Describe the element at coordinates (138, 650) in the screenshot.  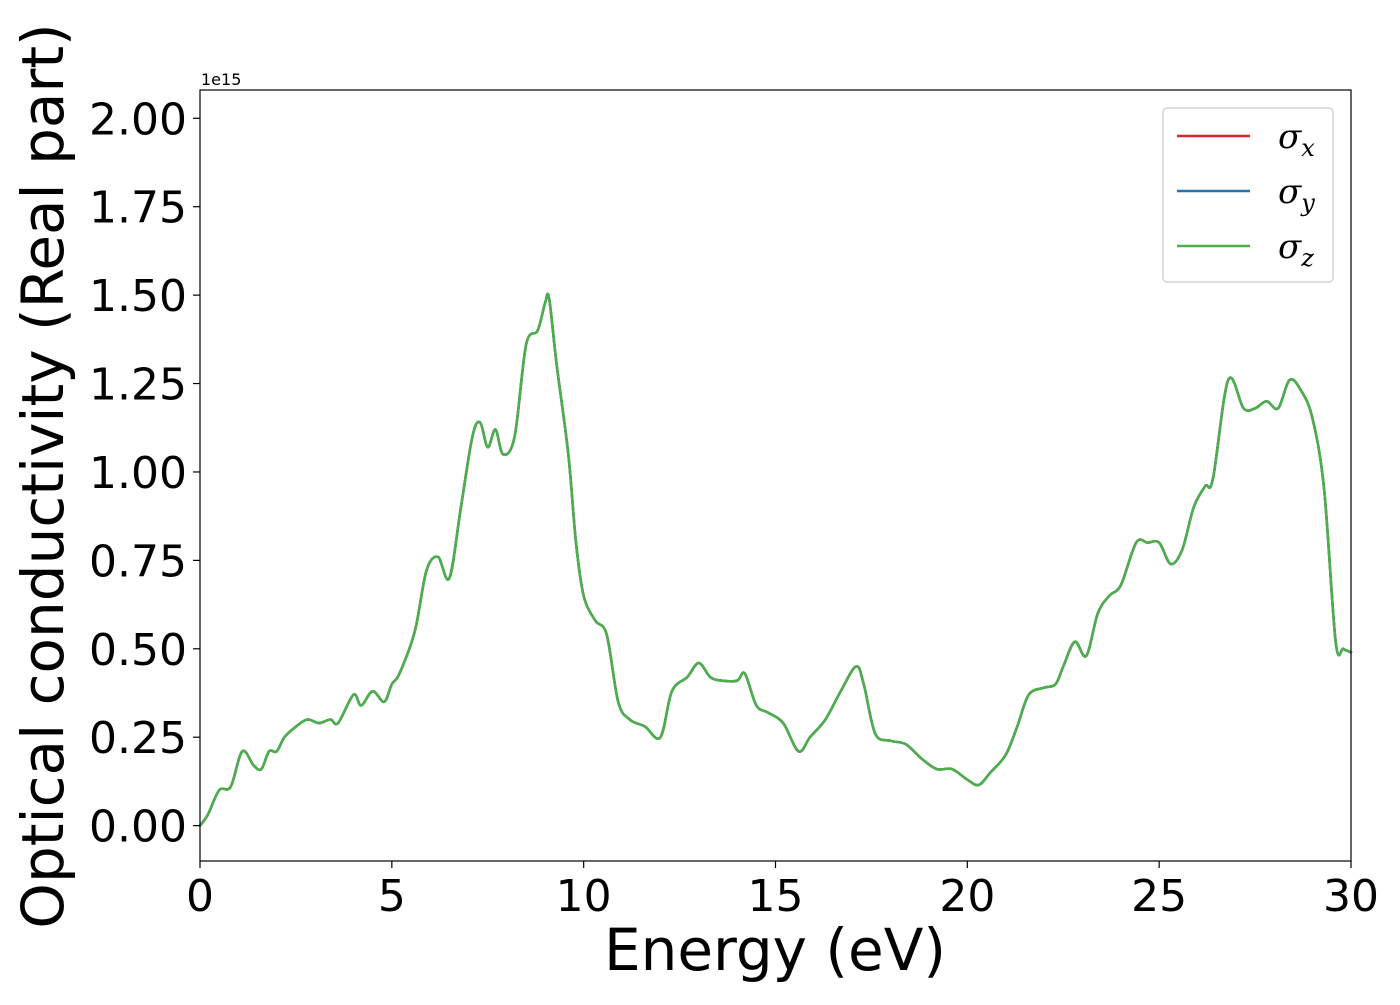
I see `y-tick-label: 0.50` at that location.